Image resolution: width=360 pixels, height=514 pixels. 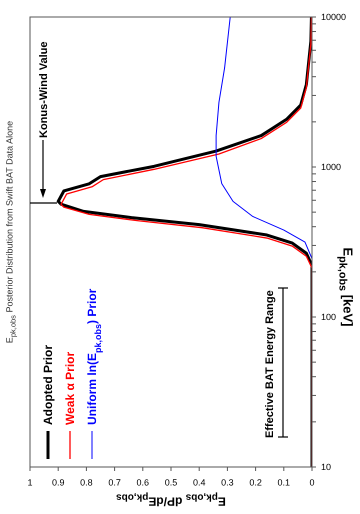 I want to click on text: Adopted Prior, so click(x=48, y=384).